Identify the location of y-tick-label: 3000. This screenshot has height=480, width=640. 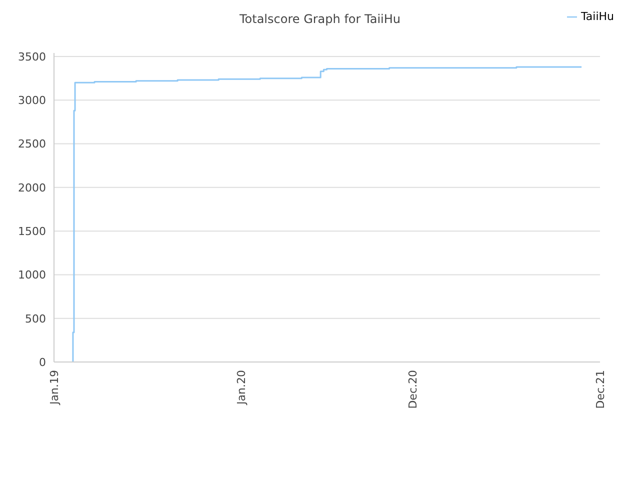
(32, 101).